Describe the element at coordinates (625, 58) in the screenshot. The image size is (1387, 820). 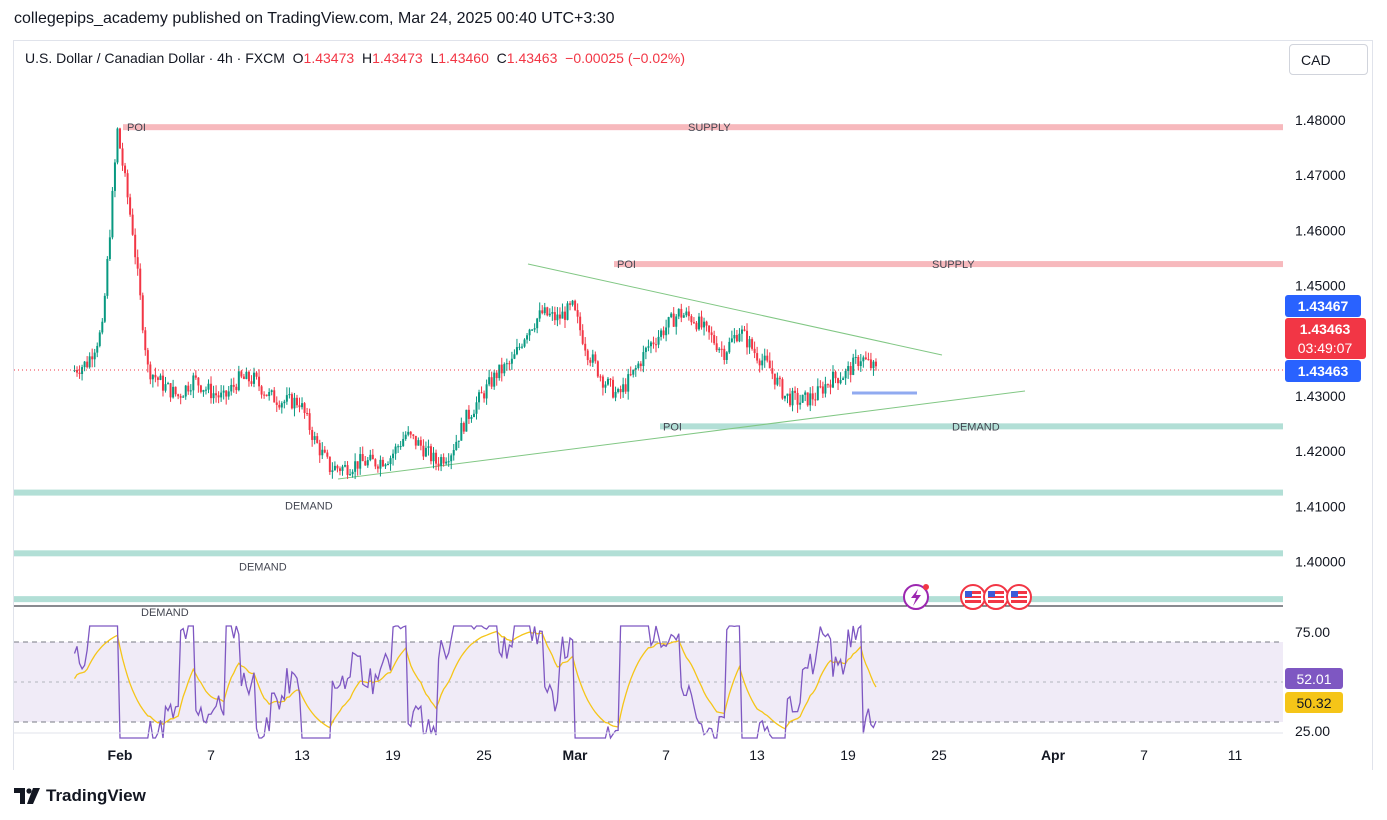
I see `change-value: −0.00025 (−0.02%)` at that location.